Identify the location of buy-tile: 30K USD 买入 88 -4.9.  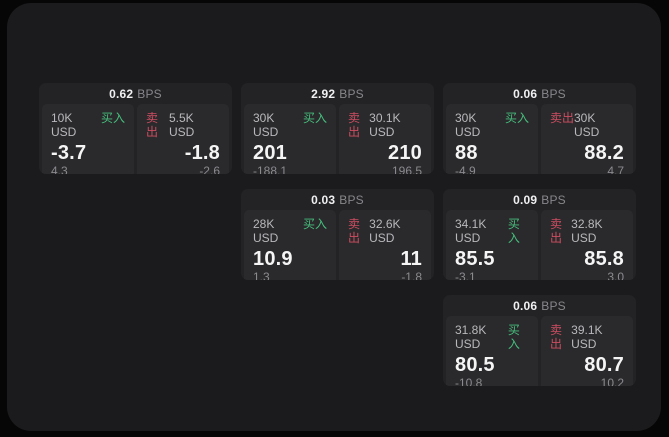
(492, 139).